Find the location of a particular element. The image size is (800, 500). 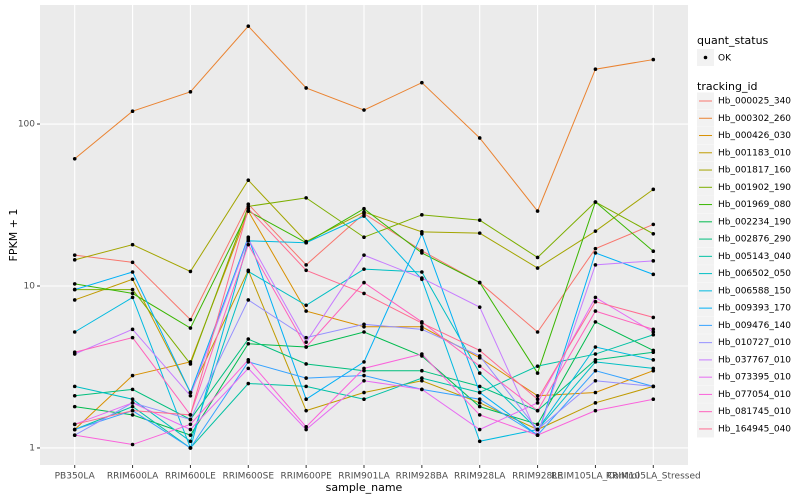

legend-label: Hb_081745_010 is located at coordinates (754, 412).